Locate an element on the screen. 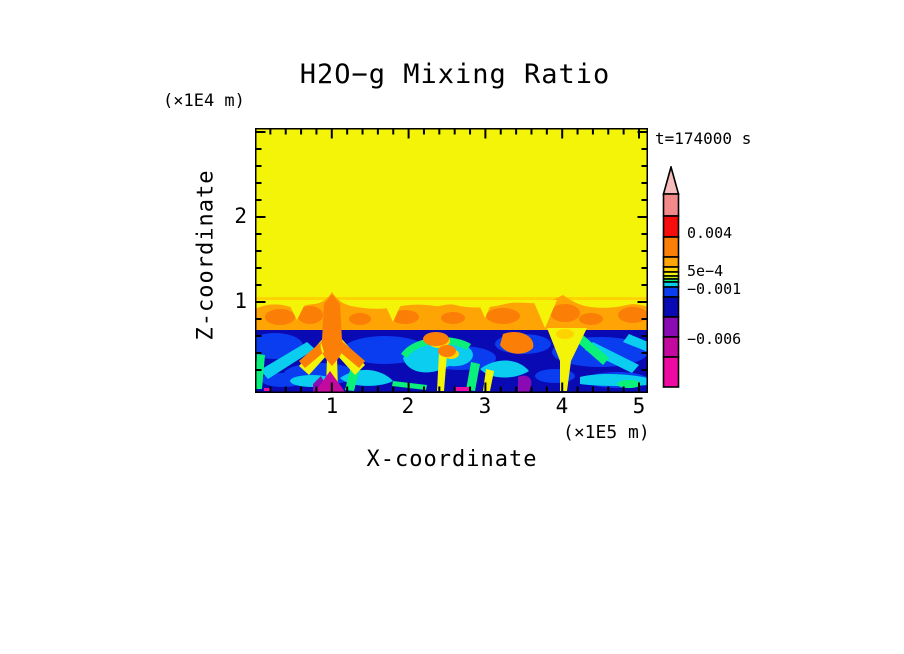 This screenshot has height=654, width=904. x-tick-label-4: 4 is located at coordinates (562, 406).